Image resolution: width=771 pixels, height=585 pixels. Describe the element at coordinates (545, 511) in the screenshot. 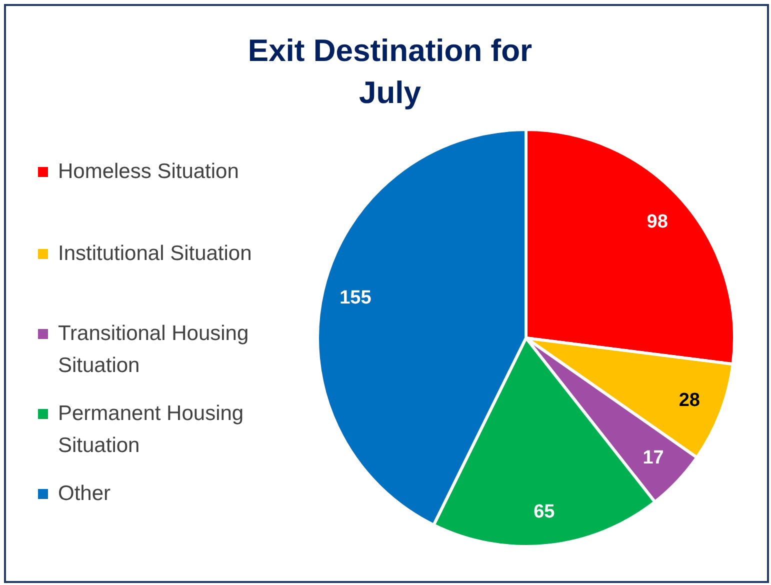

I see `data-label: 65` at that location.